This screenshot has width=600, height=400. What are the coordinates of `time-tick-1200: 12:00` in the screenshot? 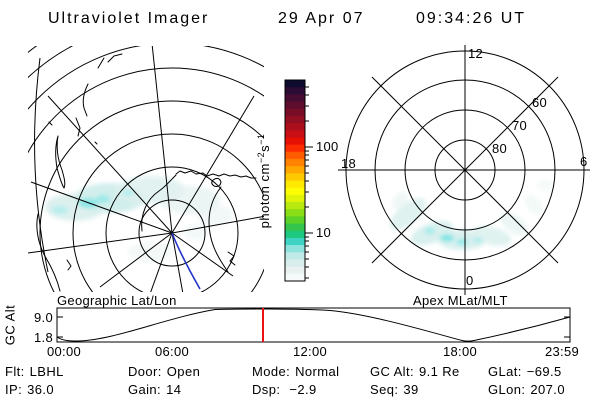 It's located at (310, 351).